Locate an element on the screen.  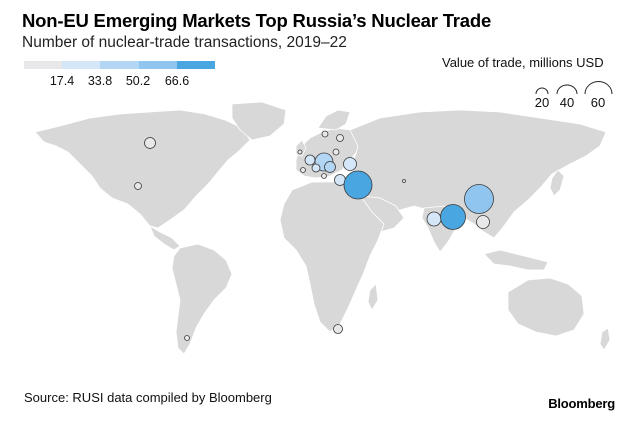
bubble-argentina is located at coordinates (187, 338).